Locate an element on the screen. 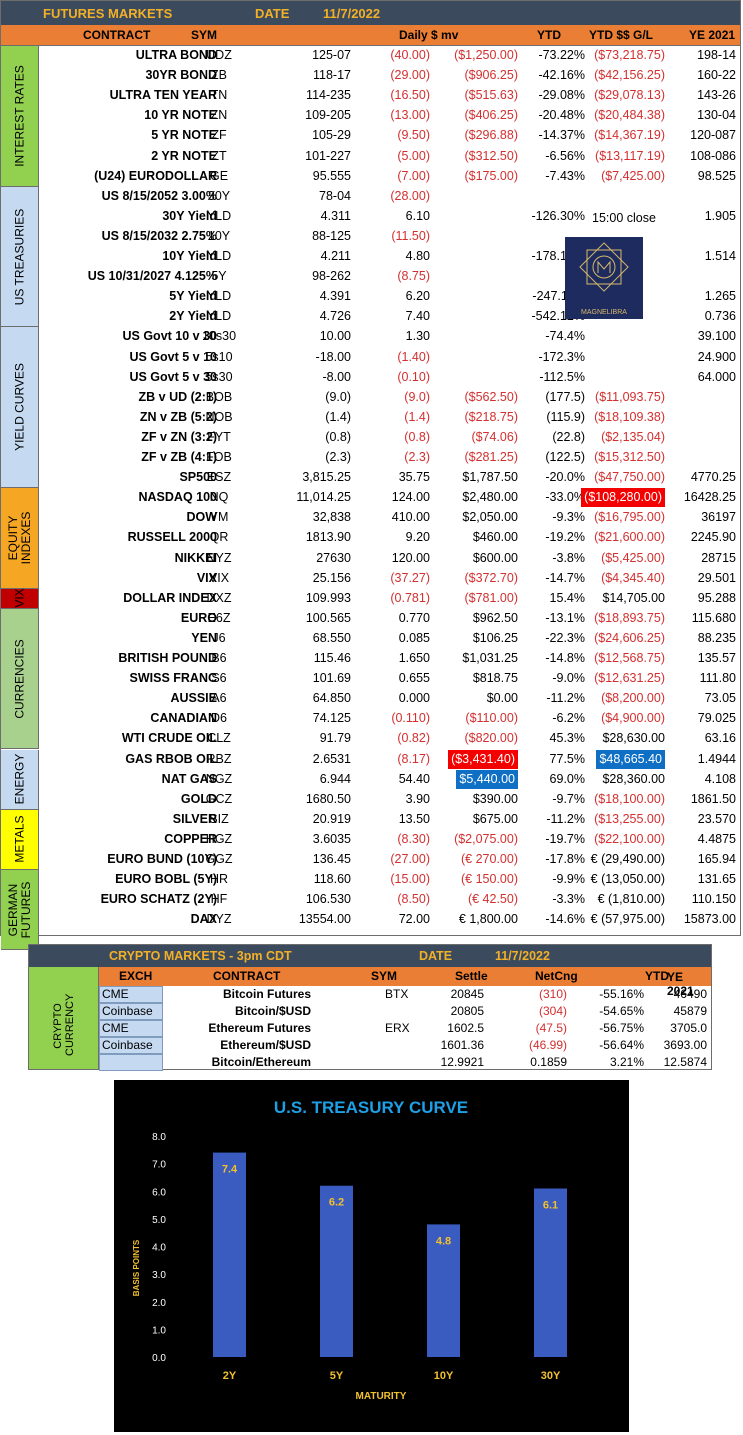 The height and width of the screenshot is (1435, 743). cell-price: 3.6035 is located at coordinates (331, 838).